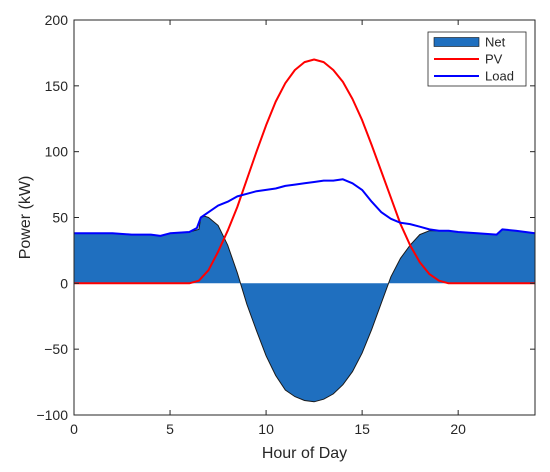  What do you see at coordinates (494, 59) in the screenshot?
I see `legend-pv-label: PV` at bounding box center [494, 59].